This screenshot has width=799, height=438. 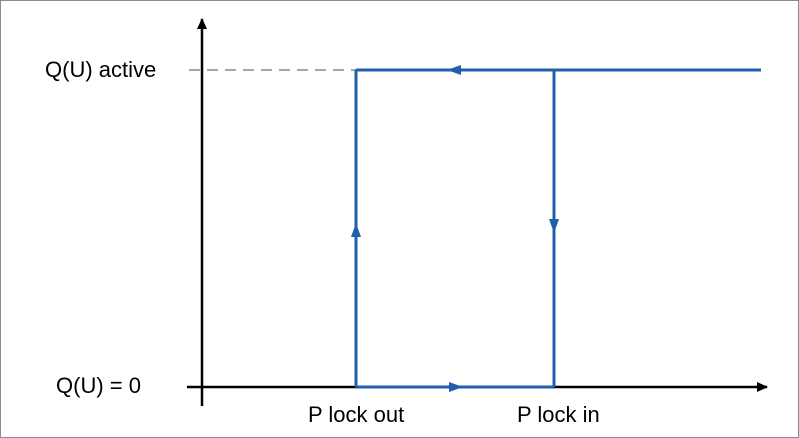 What do you see at coordinates (101, 69) in the screenshot?
I see `y-label-q-active: Q(U) active` at bounding box center [101, 69].